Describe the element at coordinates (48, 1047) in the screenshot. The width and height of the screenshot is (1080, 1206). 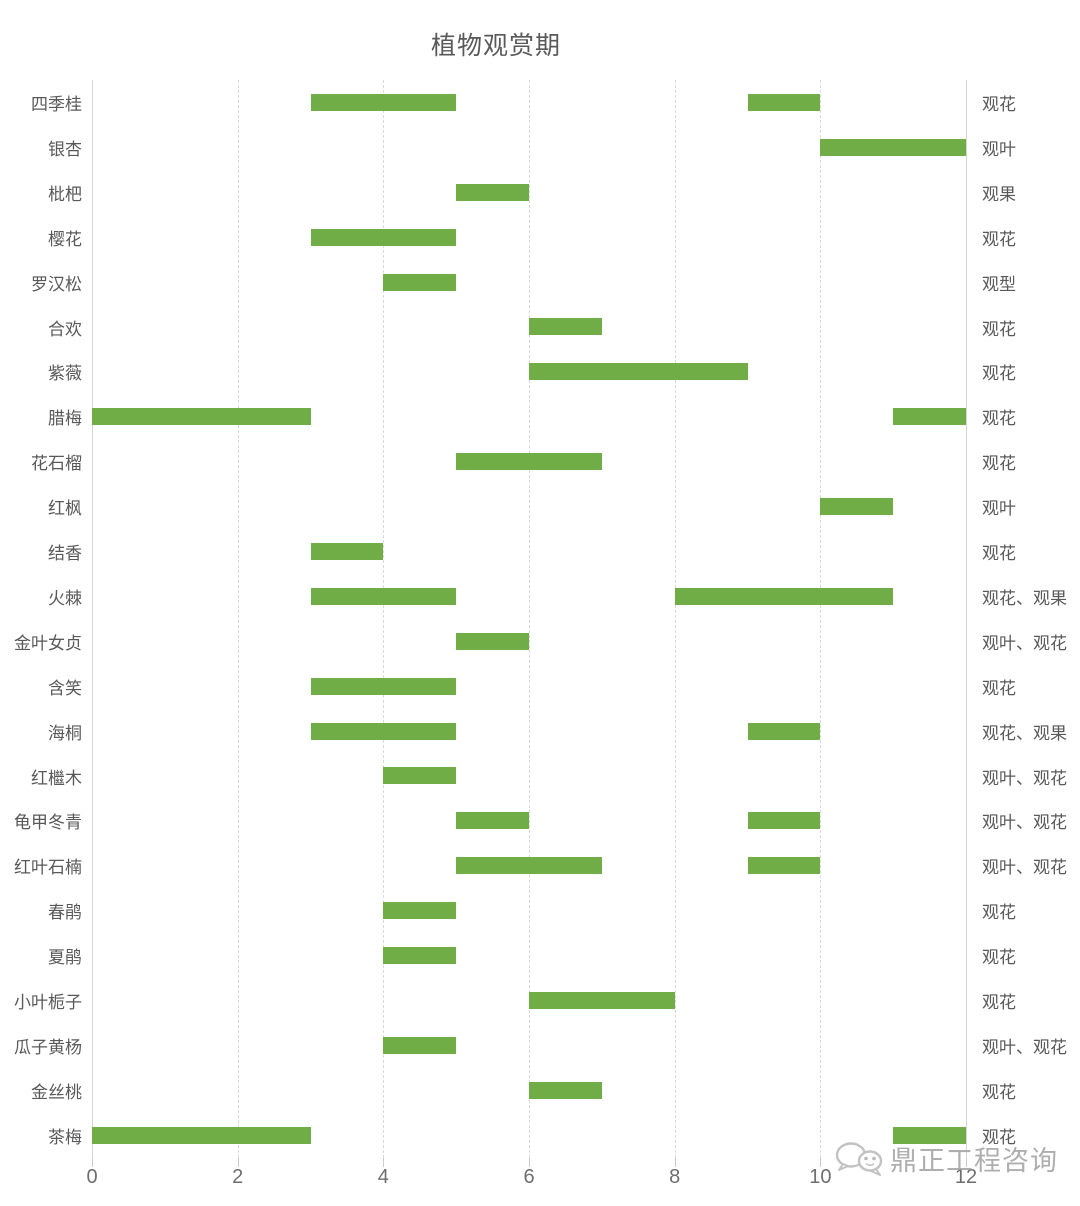
I see `plant-label: 瓜子黄杨` at that location.